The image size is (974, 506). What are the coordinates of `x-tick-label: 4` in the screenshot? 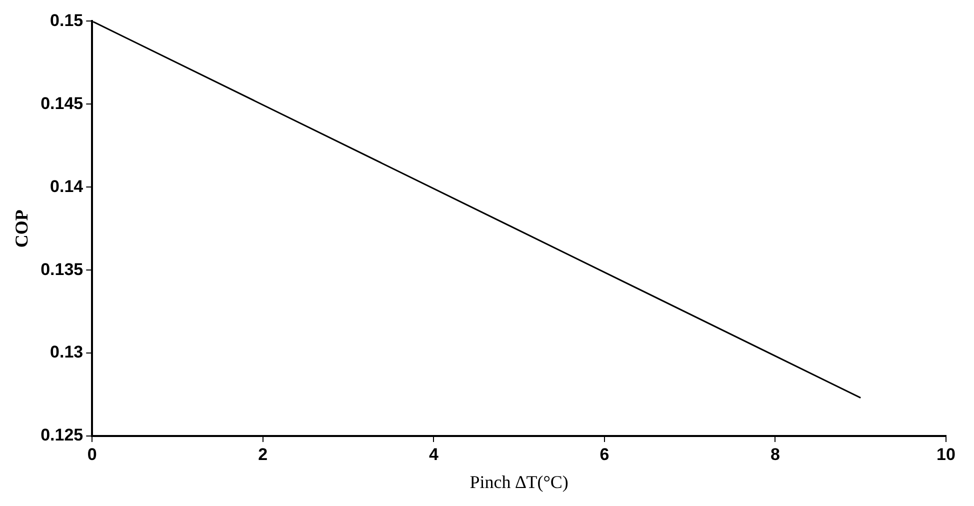 It's located at (433, 454).